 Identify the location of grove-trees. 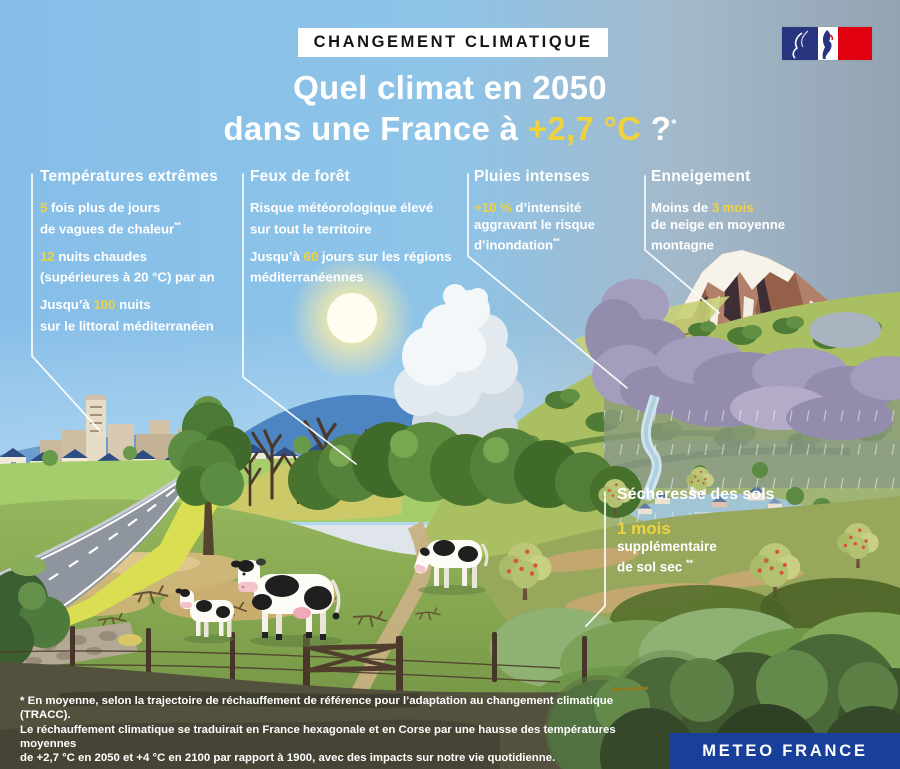
(465, 470).